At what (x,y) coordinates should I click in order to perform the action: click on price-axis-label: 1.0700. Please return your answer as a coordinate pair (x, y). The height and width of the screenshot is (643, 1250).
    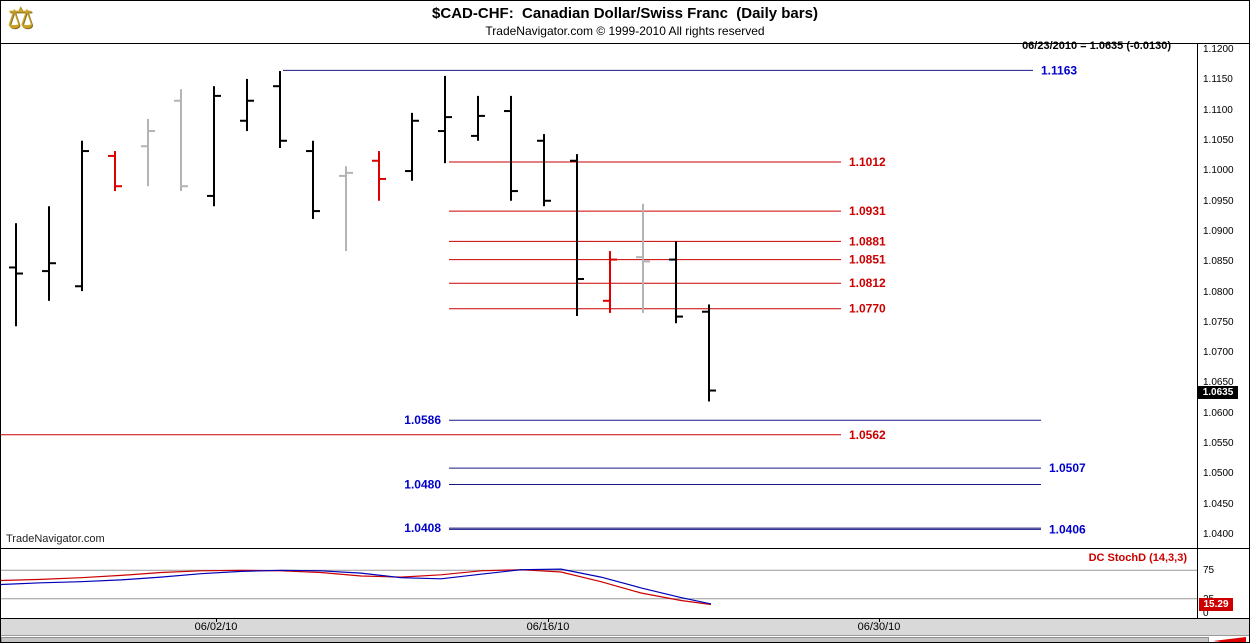
    Looking at the image, I should click on (1218, 353).